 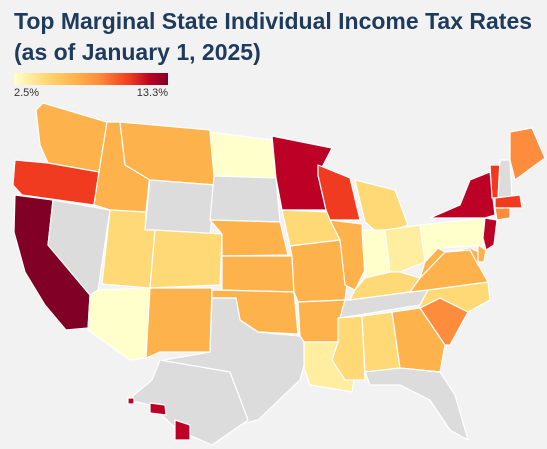 What do you see at coordinates (91, 86) in the screenshot?
I see `color-legend: 2.5% 13.3%` at bounding box center [91, 86].